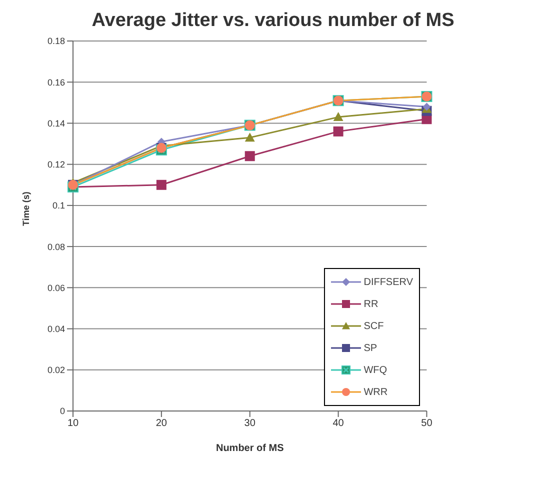 Image resolution: width=547 pixels, height=485 pixels. Describe the element at coordinates (56, 329) in the screenshot. I see `y-tick-label: 0.04` at that location.